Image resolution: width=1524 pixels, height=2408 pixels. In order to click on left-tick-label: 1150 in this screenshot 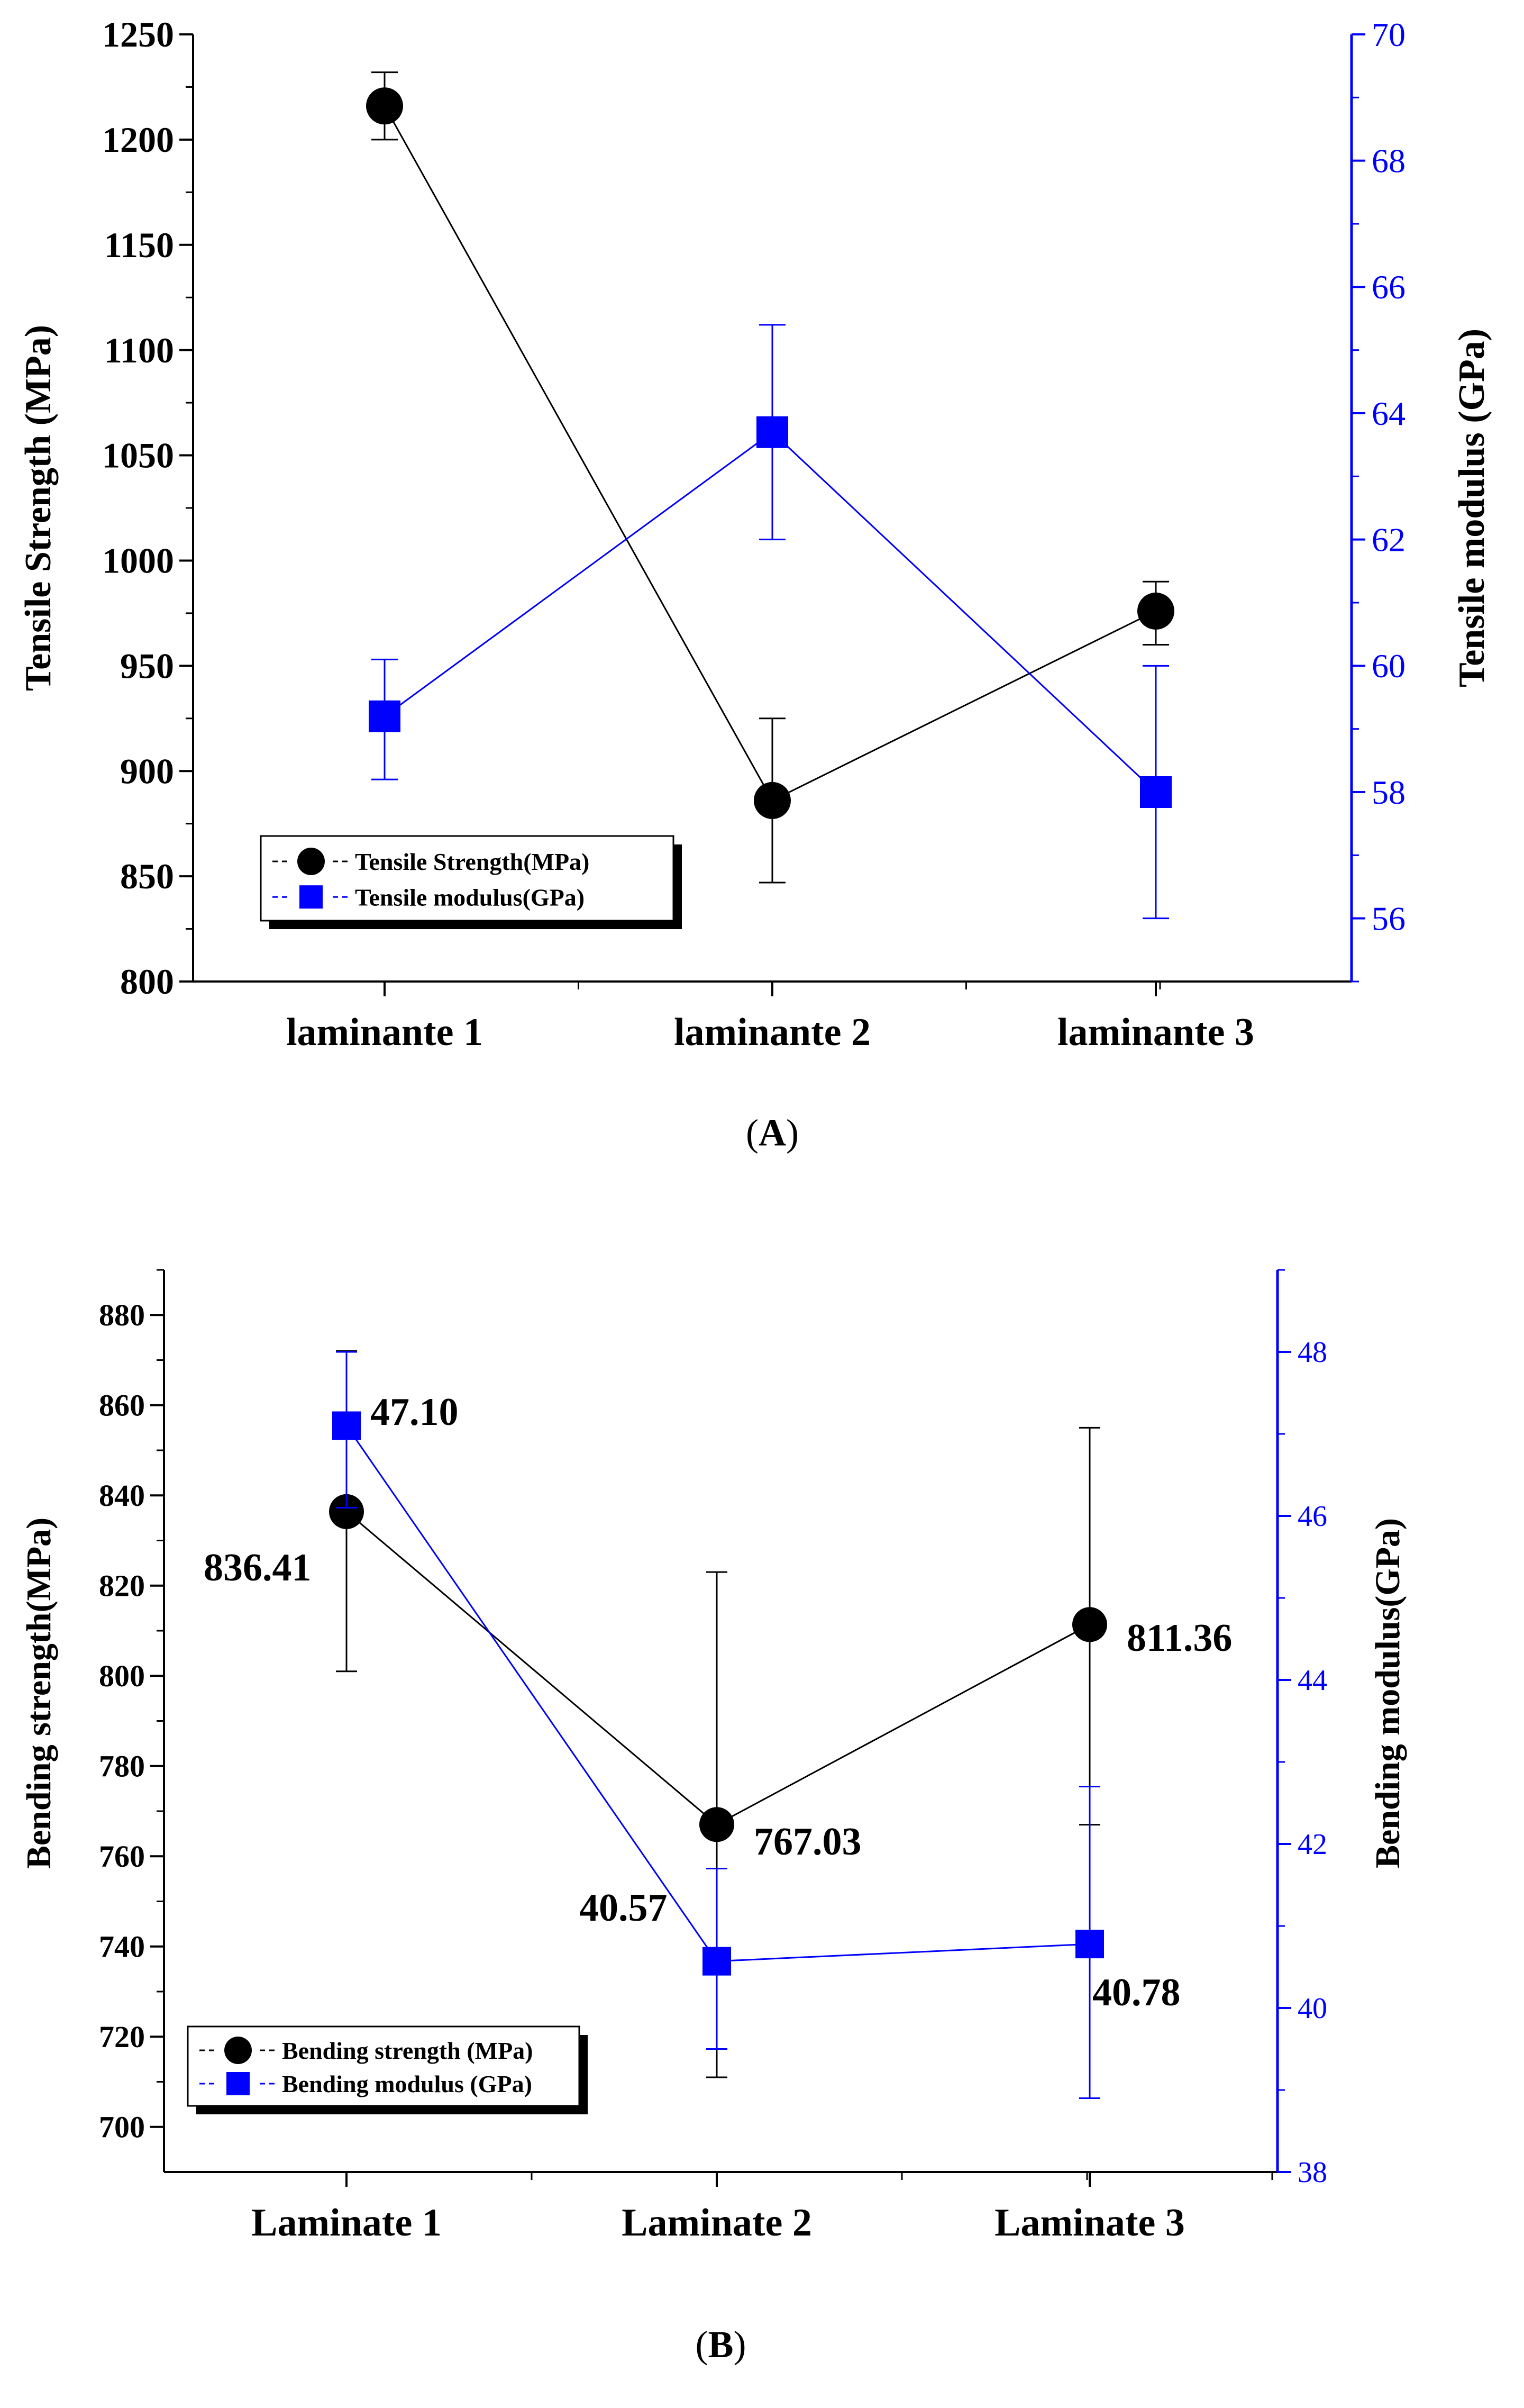, I will do `click(139, 245)`.